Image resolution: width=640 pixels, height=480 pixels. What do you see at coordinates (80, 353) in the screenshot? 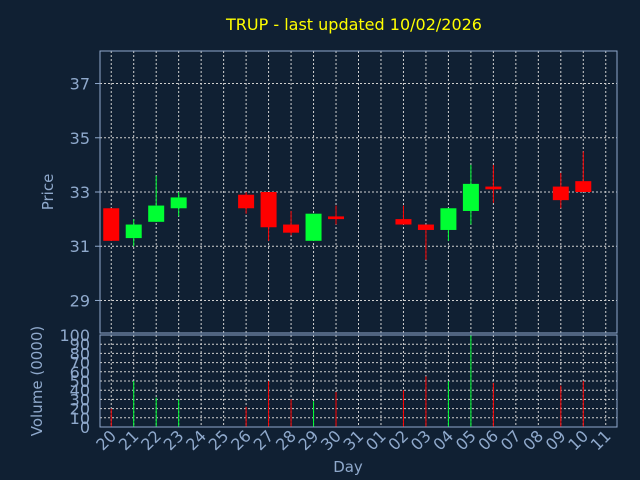
I see `volume-tick-label: 80` at bounding box center [80, 353].